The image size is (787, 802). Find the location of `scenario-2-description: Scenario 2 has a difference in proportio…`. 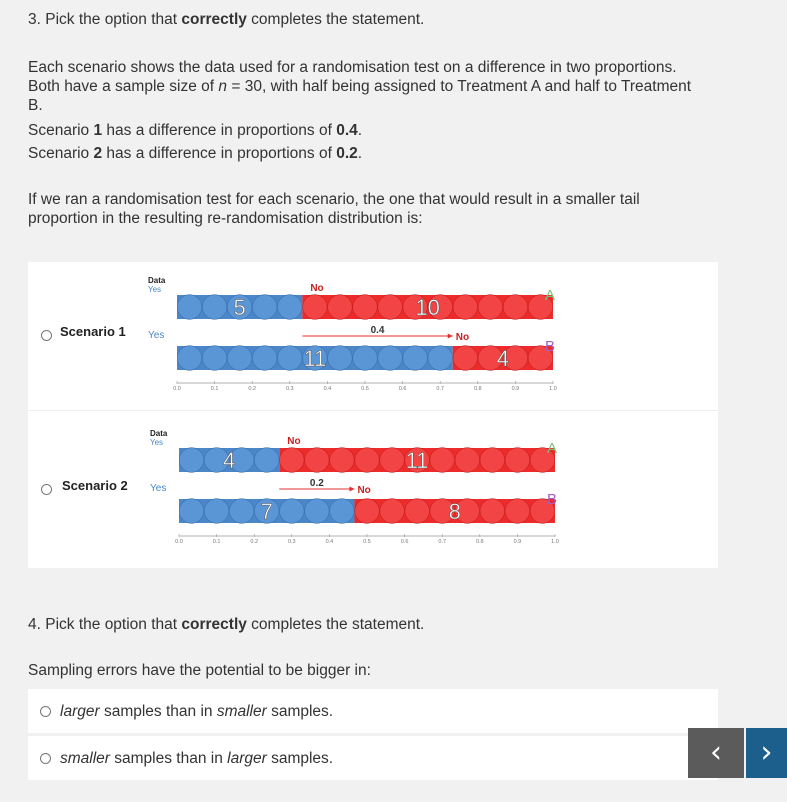

scenario-2-description: Scenario 2 has a difference in proportio… is located at coordinates (195, 153).